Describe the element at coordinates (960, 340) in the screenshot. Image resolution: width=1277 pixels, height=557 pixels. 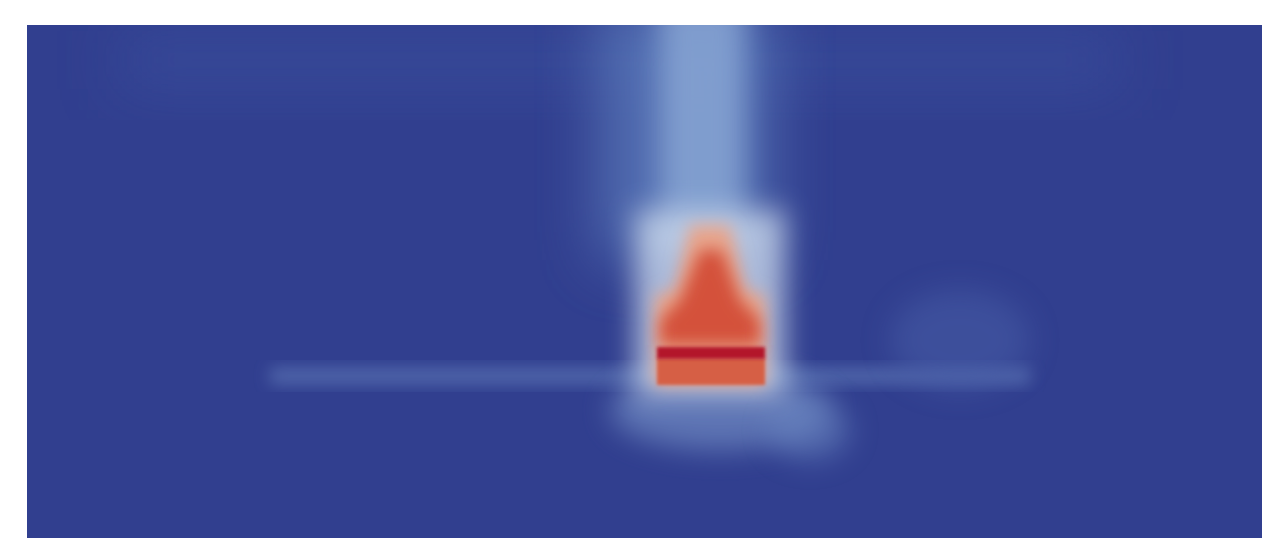
I see `side-glow` at that location.